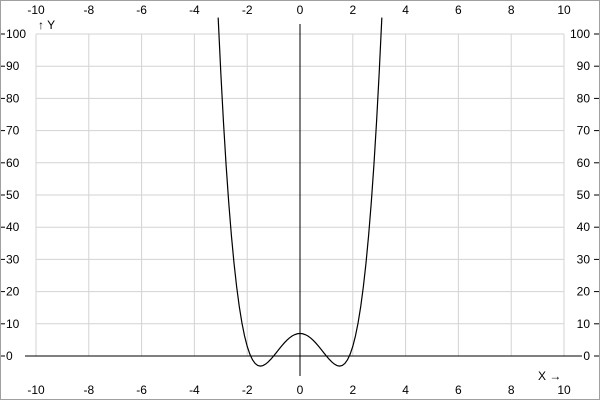 This screenshot has width=600, height=400. What do you see at coordinates (194, 390) in the screenshot?
I see `x-tick-label-bottom: -4` at bounding box center [194, 390].